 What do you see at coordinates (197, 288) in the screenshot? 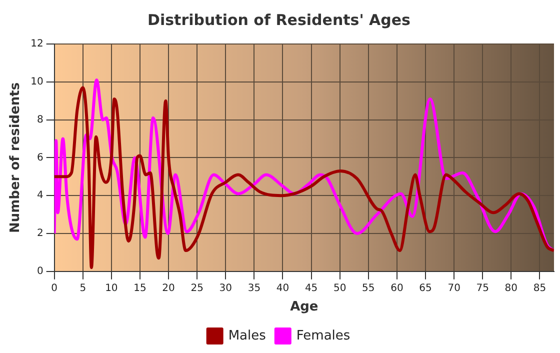
I see `x-tick-label: 25` at bounding box center [197, 288].